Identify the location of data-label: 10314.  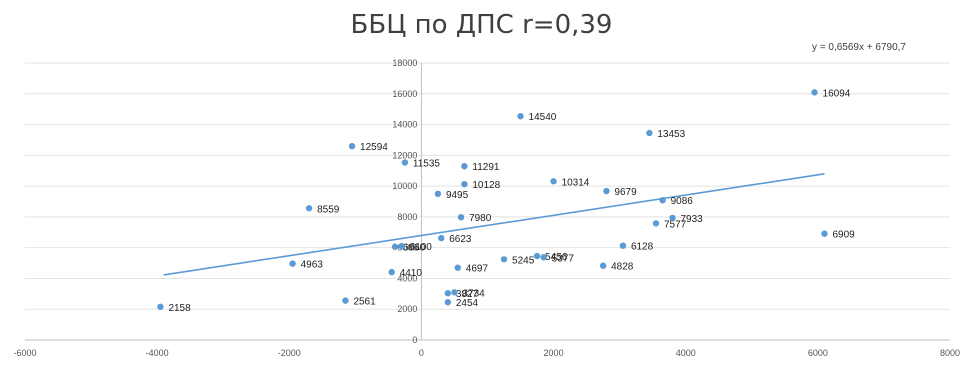
(576, 182).